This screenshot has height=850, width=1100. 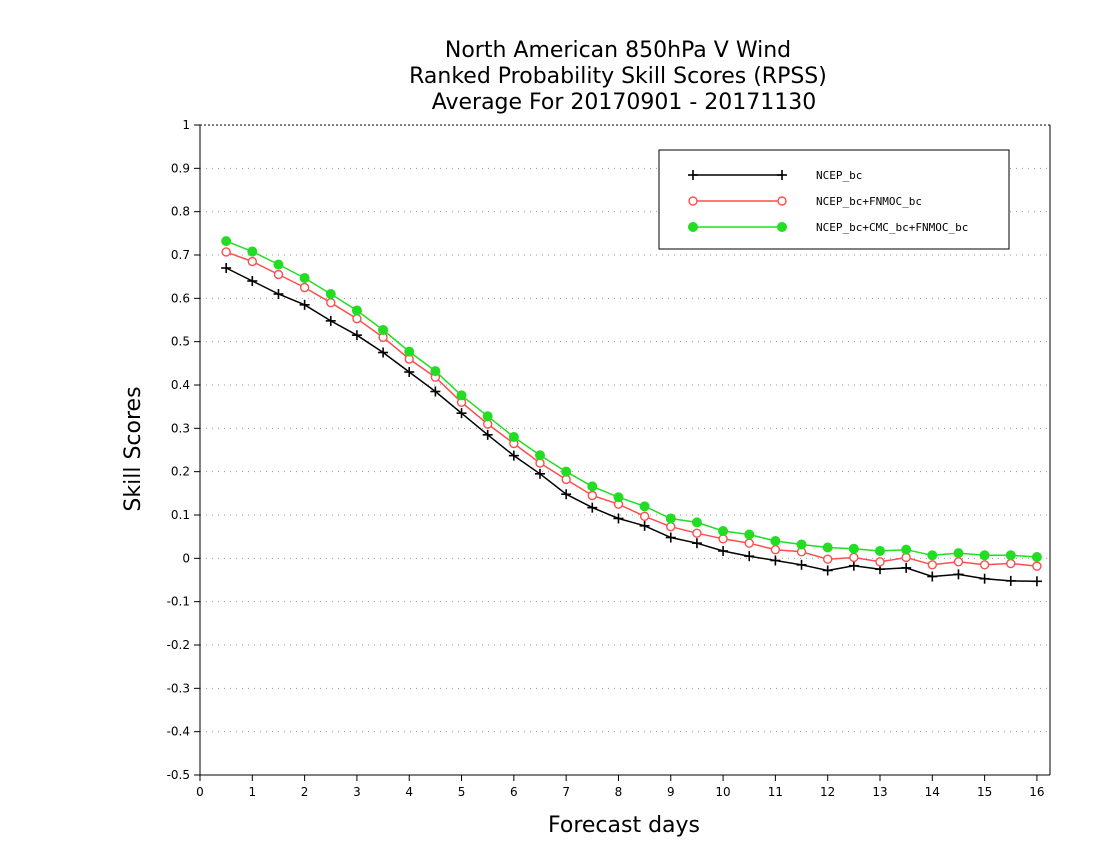 I want to click on legend-box, so click(x=834, y=199).